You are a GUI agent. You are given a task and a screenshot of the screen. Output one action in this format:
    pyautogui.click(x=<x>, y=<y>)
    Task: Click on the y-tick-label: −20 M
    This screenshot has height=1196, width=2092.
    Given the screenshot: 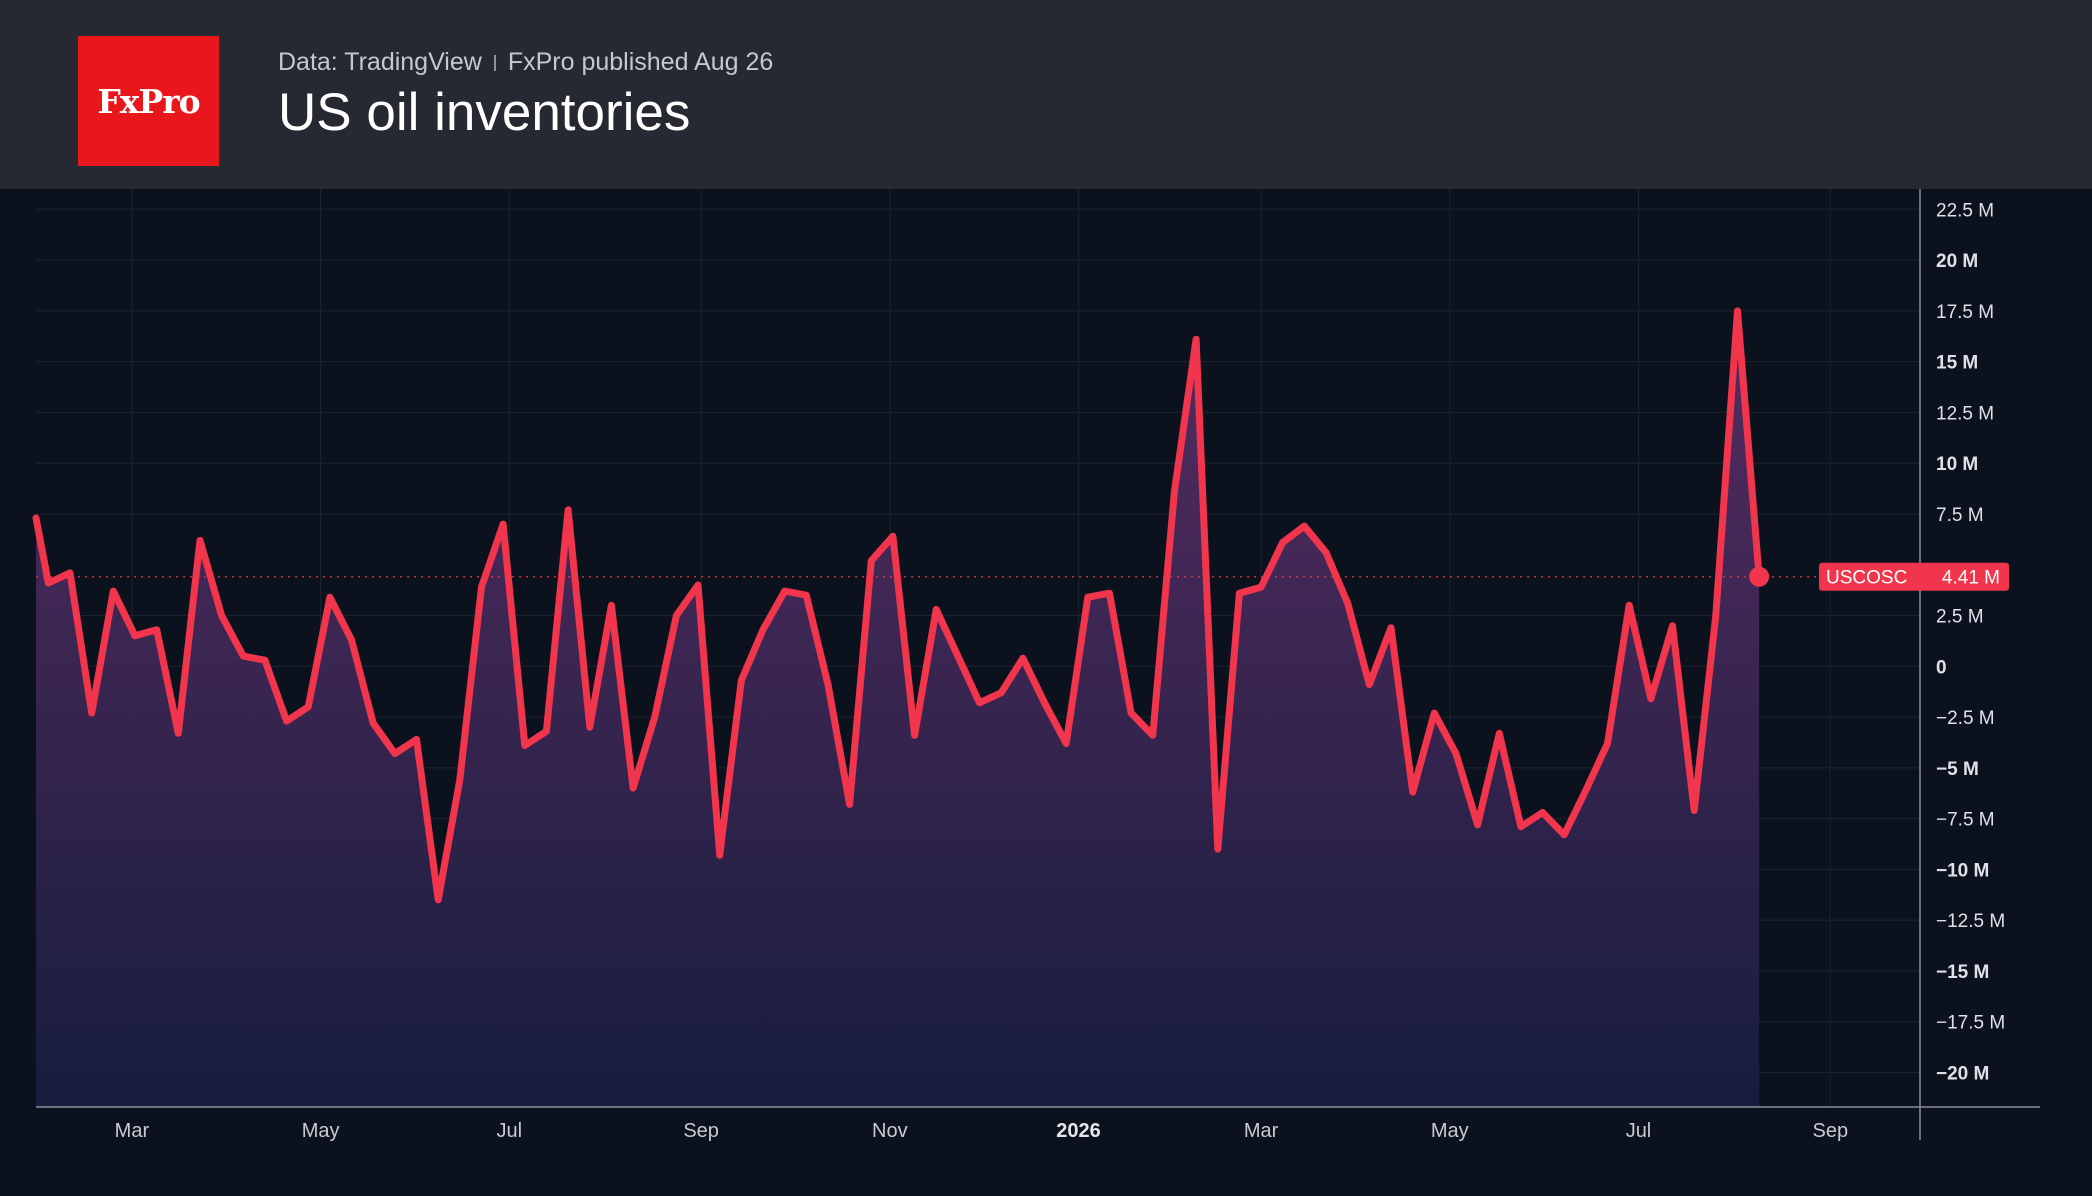 What is the action you would take?
    pyautogui.click(x=1962, y=1073)
    